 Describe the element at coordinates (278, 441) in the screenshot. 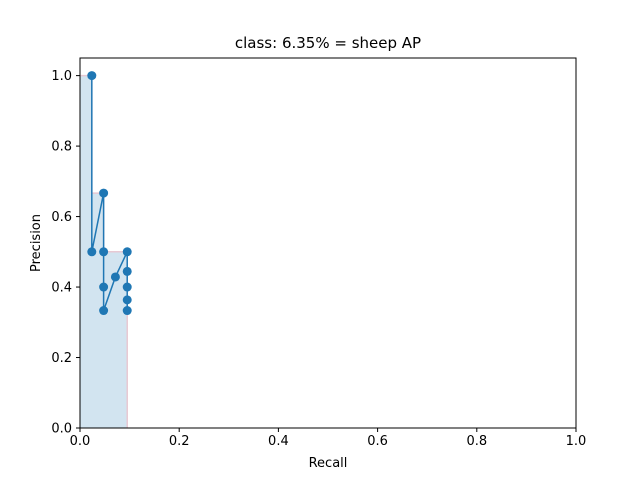

I see `x-tick-label: 0.4` at that location.